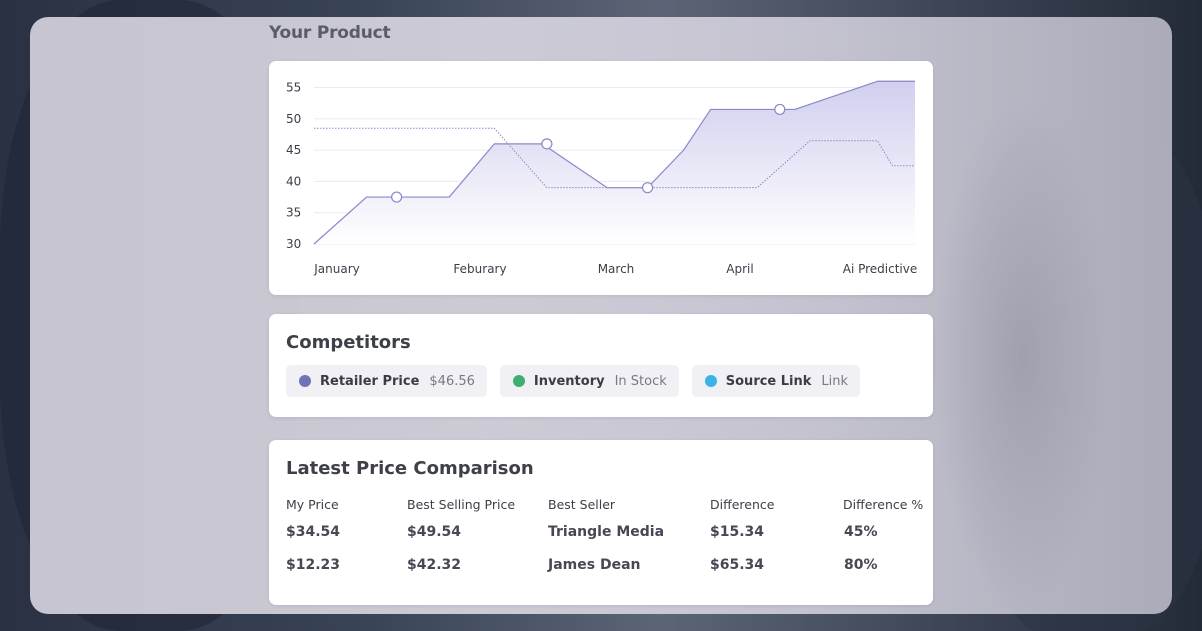 Image resolution: width=1202 pixels, height=631 pixels. Describe the element at coordinates (614, 158) in the screenshot. I see `prediction-line` at that location.